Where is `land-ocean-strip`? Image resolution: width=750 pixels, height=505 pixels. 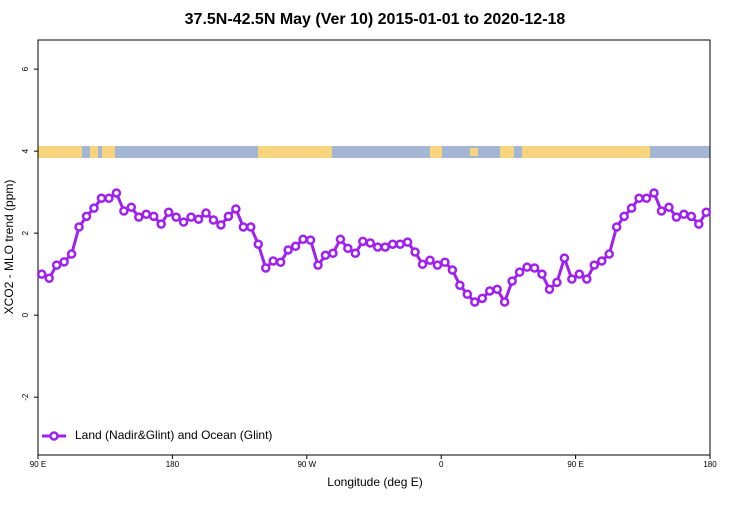 land-ocean-strip is located at coordinates (374, 152).